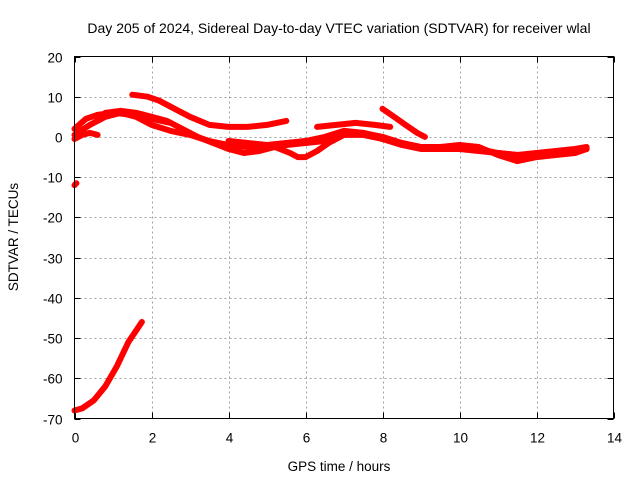  What do you see at coordinates (59, 138) in the screenshot?
I see `y-tick-label: 0` at bounding box center [59, 138].